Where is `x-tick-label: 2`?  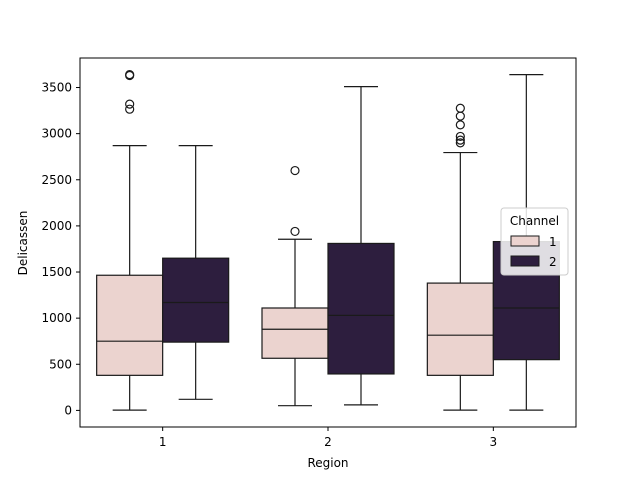
x-tick-label: 2 is located at coordinates (328, 442).